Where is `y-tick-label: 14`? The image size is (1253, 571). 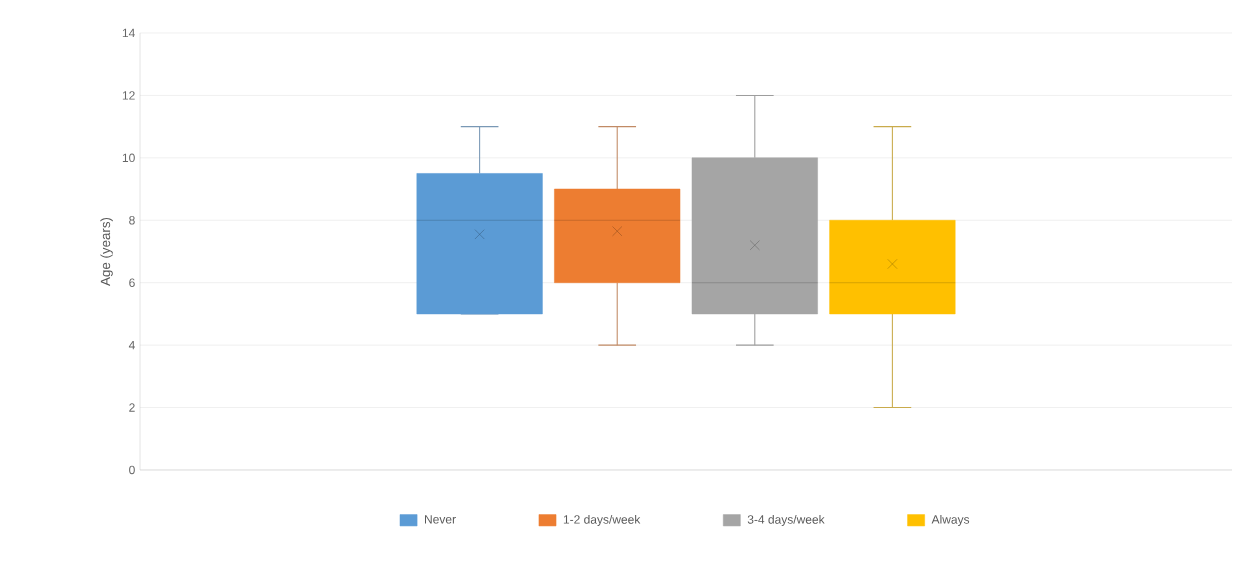
y-tick-label: 14 is located at coordinates (128, 33).